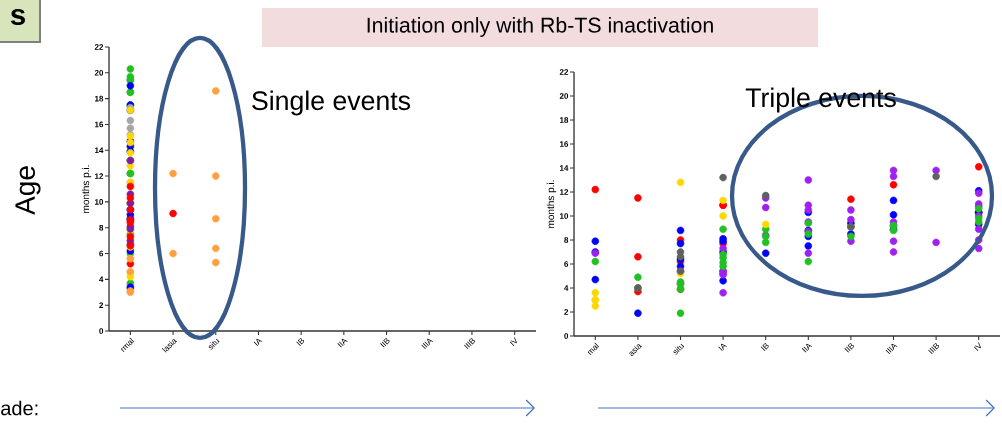  Describe the element at coordinates (593, 349) in the screenshot. I see `x-tick-label: mal` at that location.